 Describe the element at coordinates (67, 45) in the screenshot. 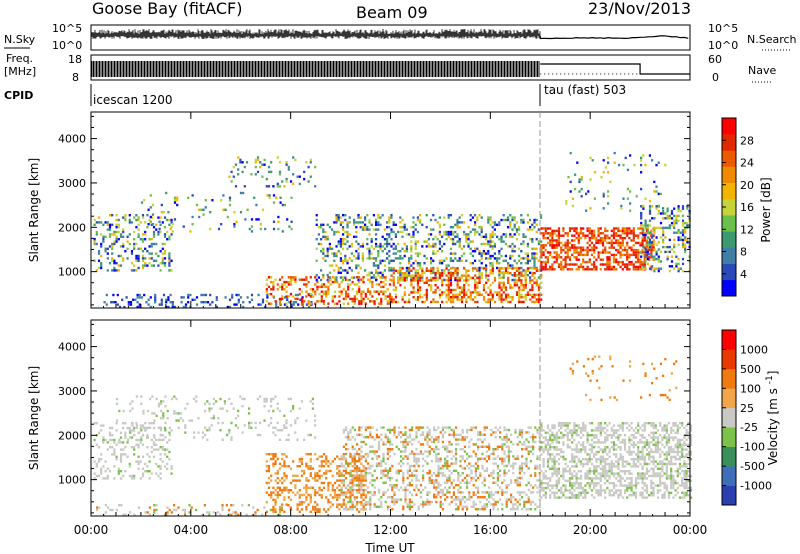

I see `nsky-left-tick-bottom: 10^0` at that location.